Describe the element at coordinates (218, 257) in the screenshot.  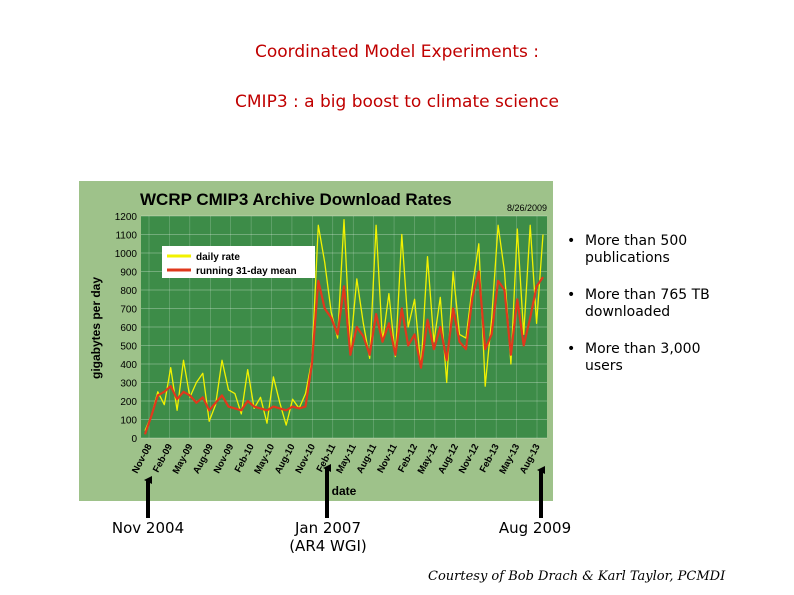
I see `legend-label-daily-rate: daily rate` at that location.